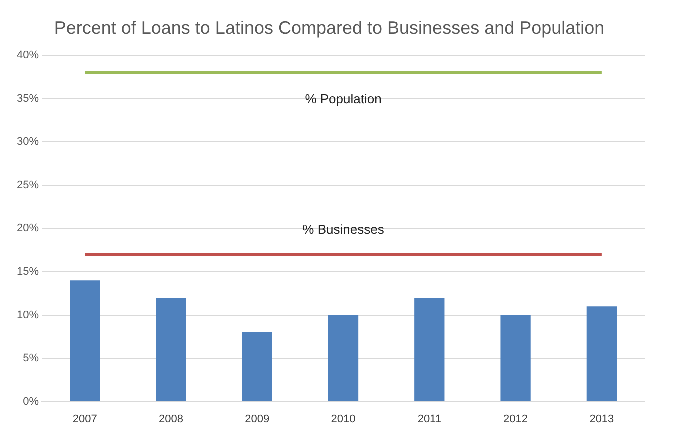  Describe the element at coordinates (28, 315) in the screenshot. I see `y-tick-label: 10%` at that location.